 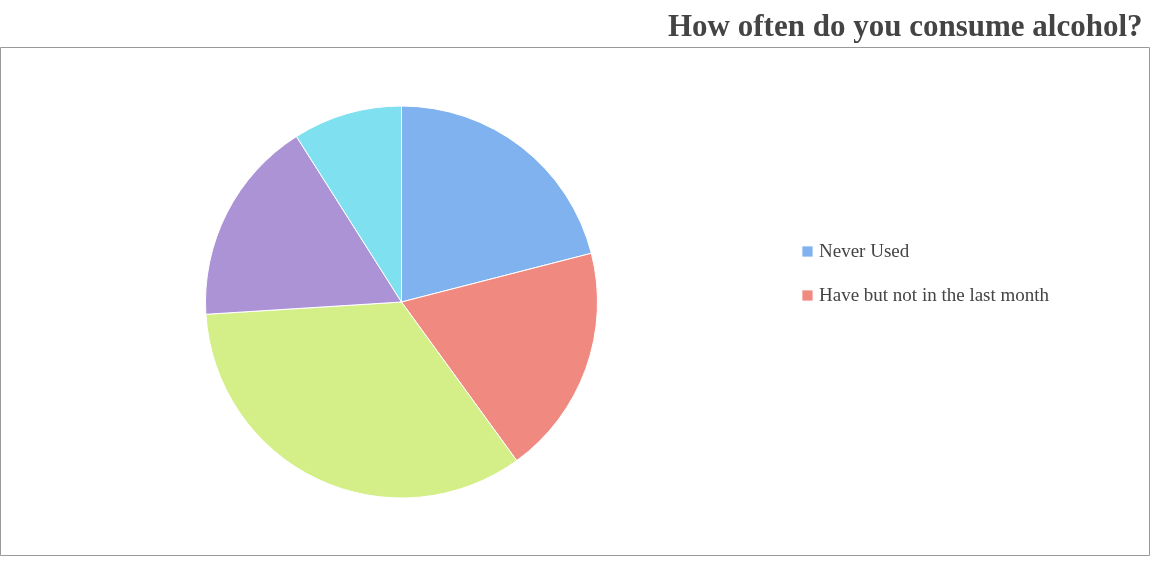 What do you see at coordinates (905, 25) in the screenshot?
I see `chart-title: How often do you consume alcohol?` at bounding box center [905, 25].